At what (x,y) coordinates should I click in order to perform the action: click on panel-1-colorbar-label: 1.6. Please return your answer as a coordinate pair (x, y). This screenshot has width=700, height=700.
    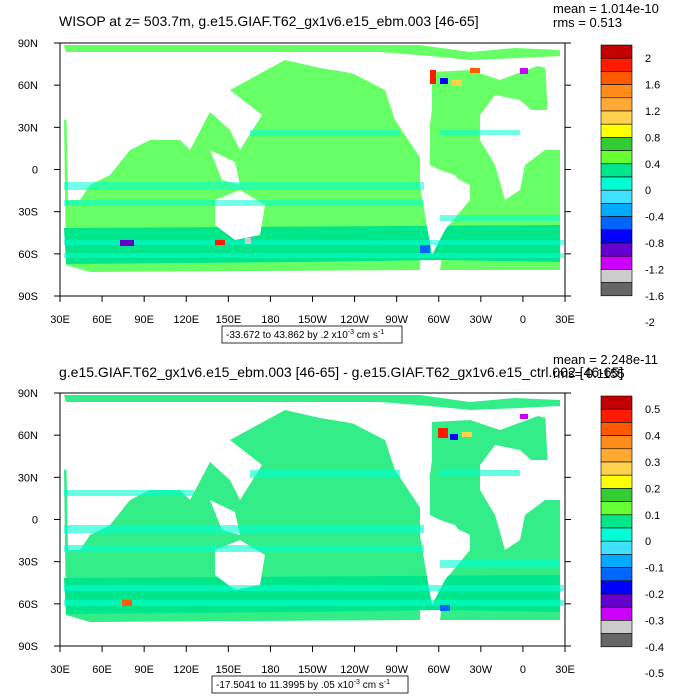
    Looking at the image, I should click on (652, 86).